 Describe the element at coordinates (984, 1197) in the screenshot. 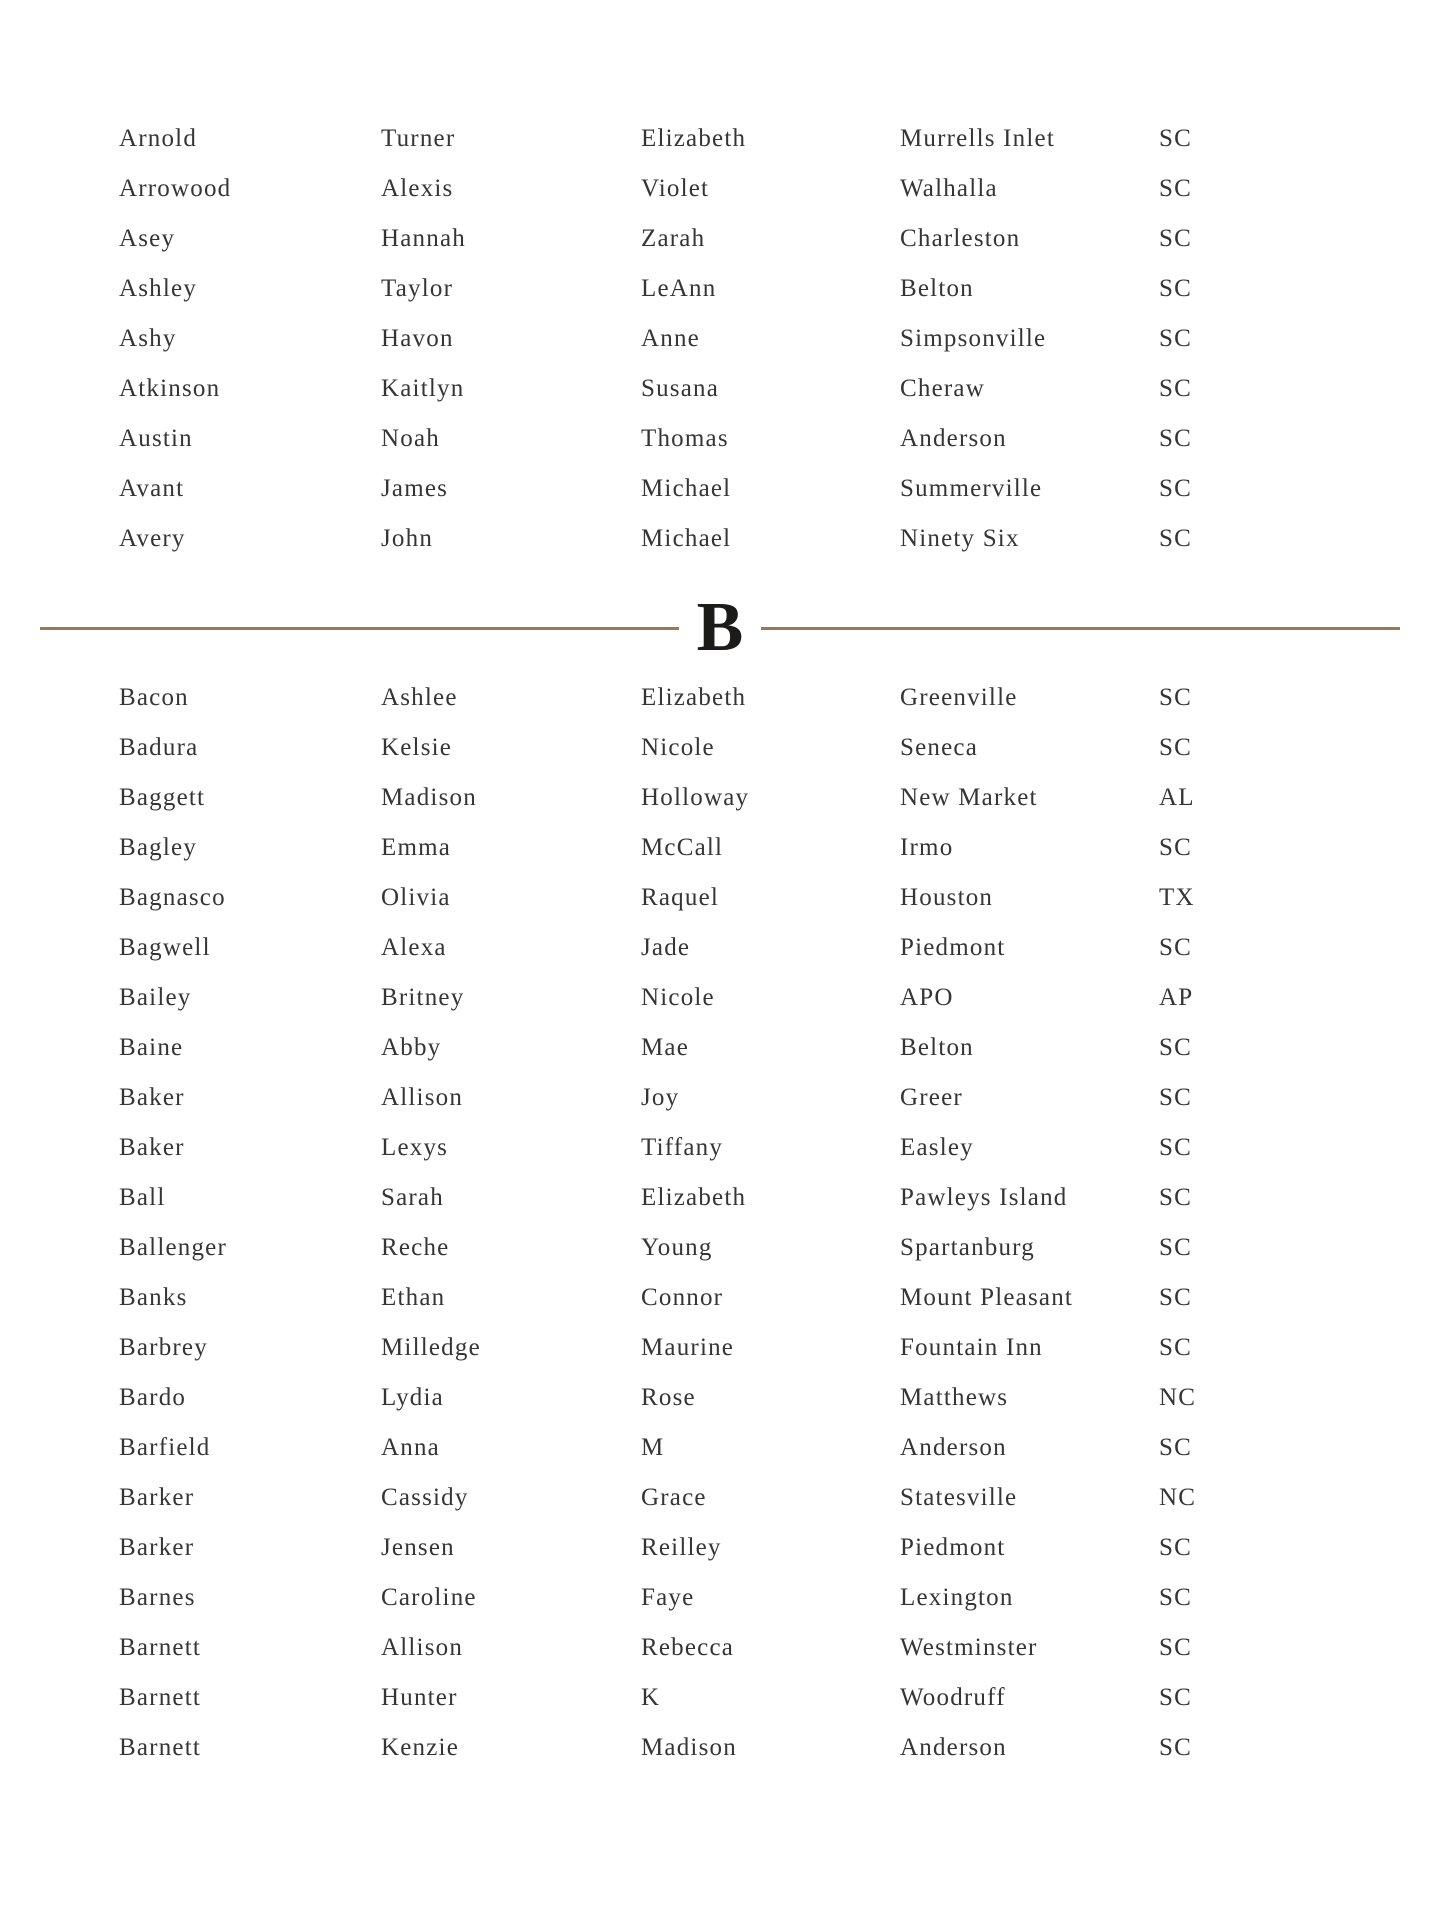

I see `city-cell: Pawleys Island` at that location.